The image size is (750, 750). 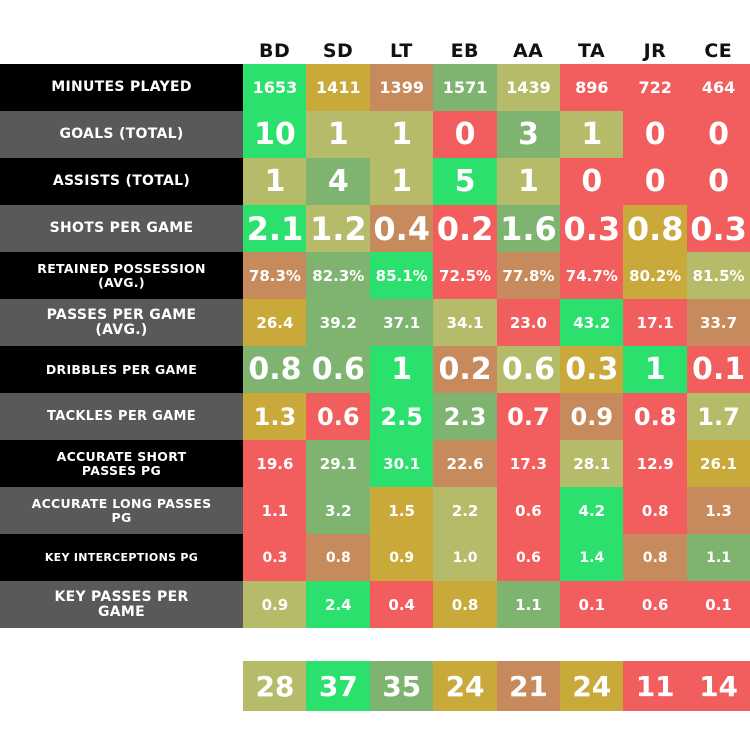 I want to click on stat-cell: 1.6, so click(x=528, y=228).